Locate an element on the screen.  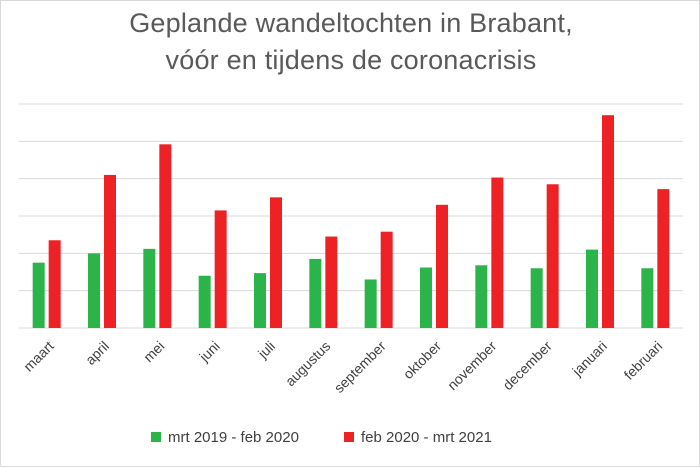
bar-series2-mei is located at coordinates (165, 236).